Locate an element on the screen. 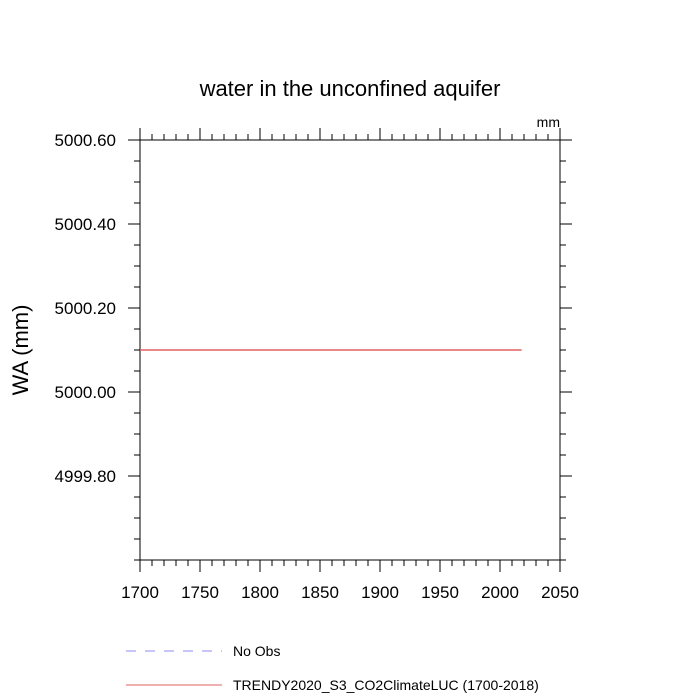 The height and width of the screenshot is (700, 700). chart-title: water in the unconfined aquifer is located at coordinates (350, 88).